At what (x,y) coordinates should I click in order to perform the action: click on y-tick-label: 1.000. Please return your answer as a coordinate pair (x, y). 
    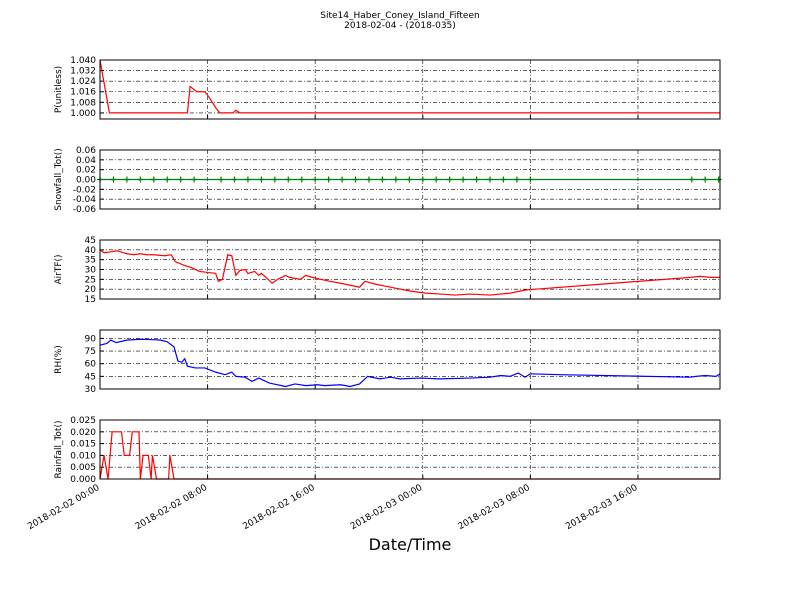
    Looking at the image, I should click on (83, 114).